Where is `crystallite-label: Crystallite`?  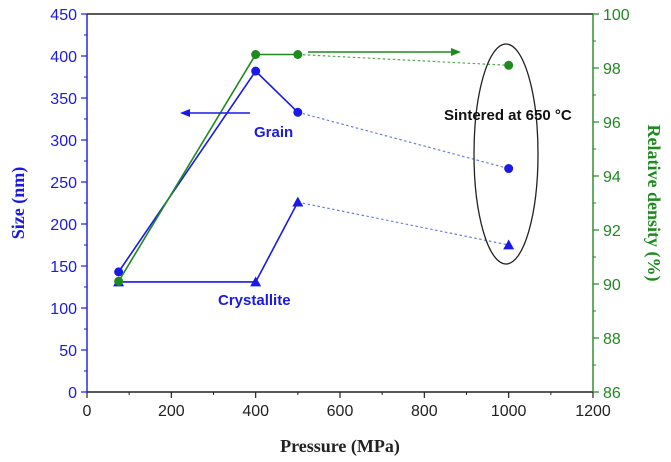 crystallite-label: Crystallite is located at coordinates (254, 300).